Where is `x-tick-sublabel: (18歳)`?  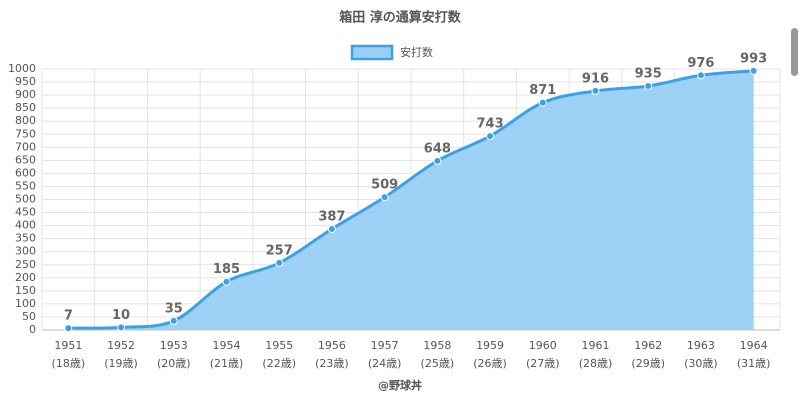 x-tick-sublabel: (18歳) is located at coordinates (69, 363).